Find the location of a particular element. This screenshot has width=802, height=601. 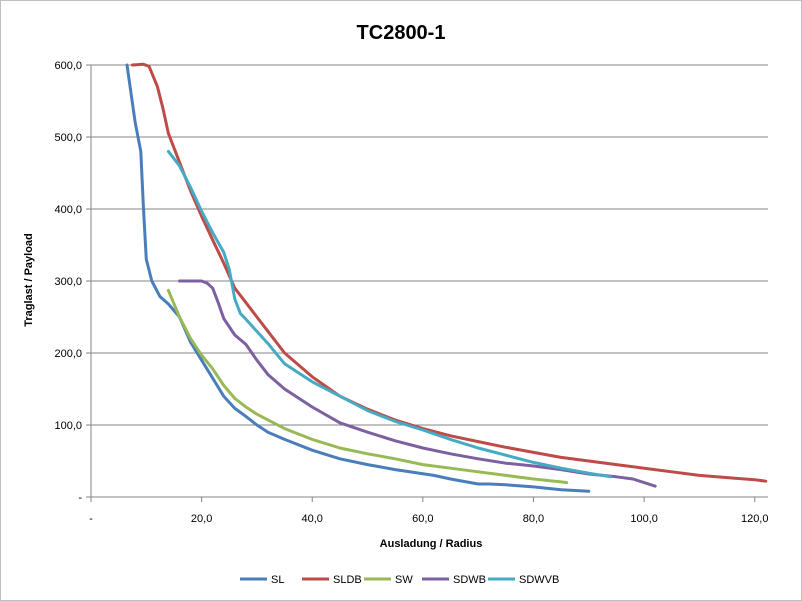

legend-label: SL is located at coordinates (277, 580).